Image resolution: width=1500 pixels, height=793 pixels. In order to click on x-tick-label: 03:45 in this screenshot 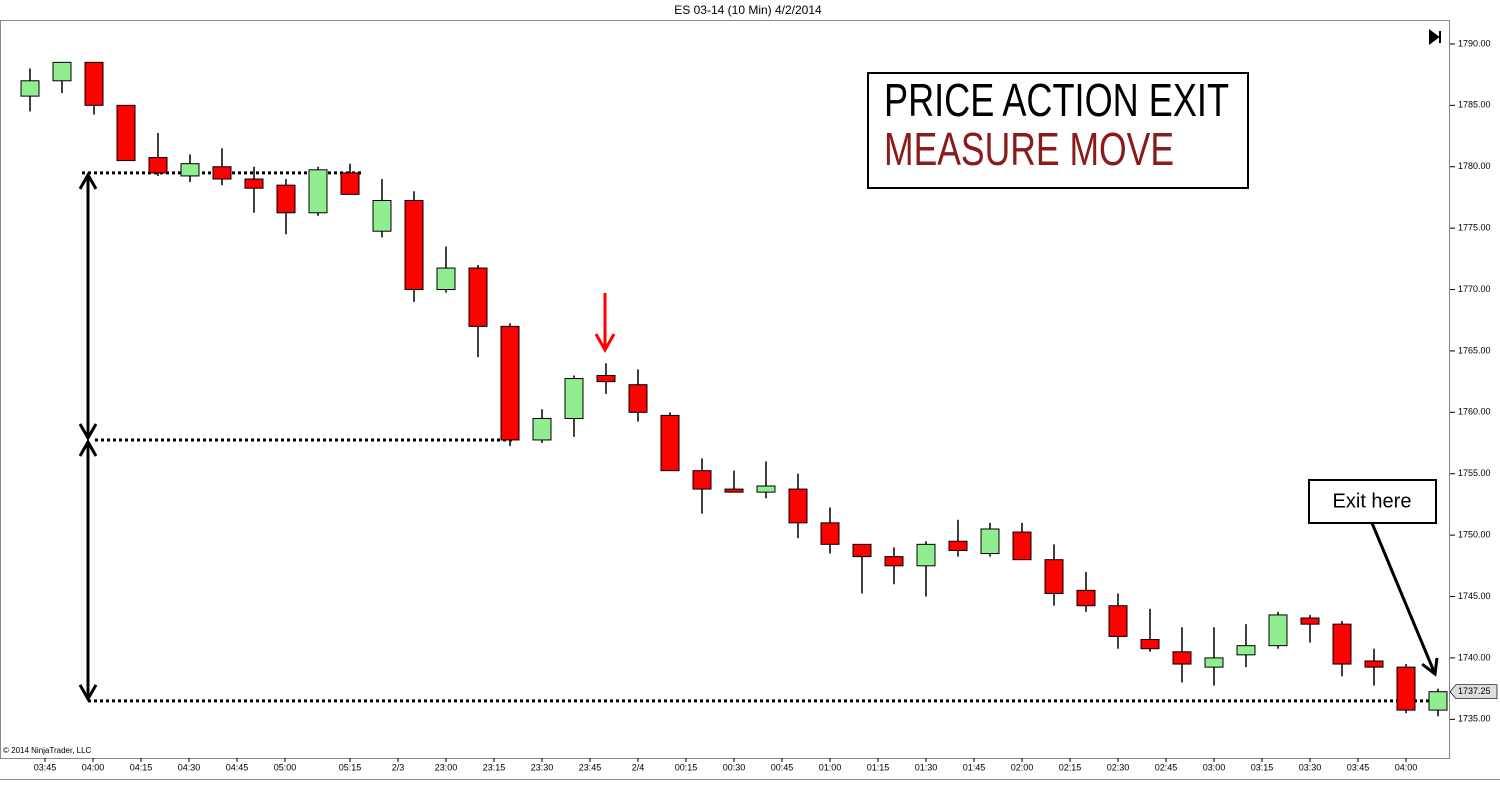, I will do `click(45, 767)`.